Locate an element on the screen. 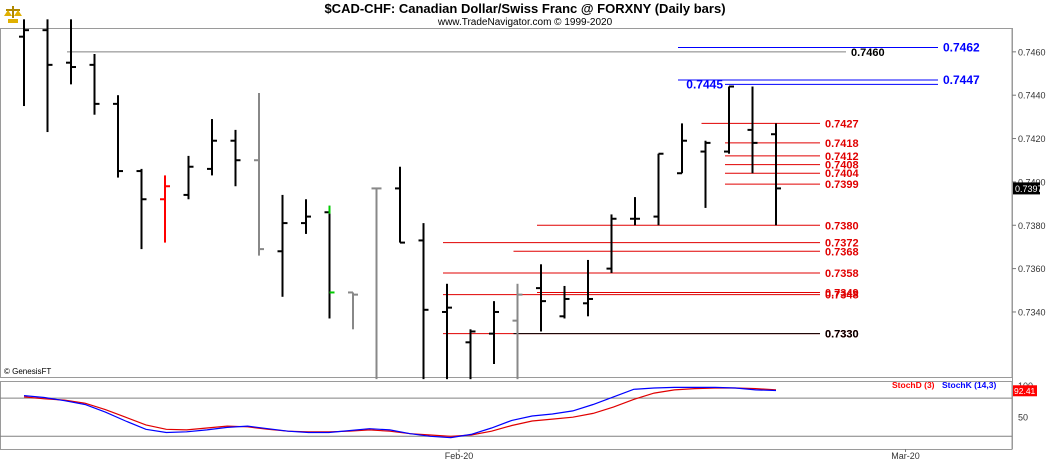 This screenshot has width=1050, height=464. price-tick-label: 0.7420 is located at coordinates (1032, 139).